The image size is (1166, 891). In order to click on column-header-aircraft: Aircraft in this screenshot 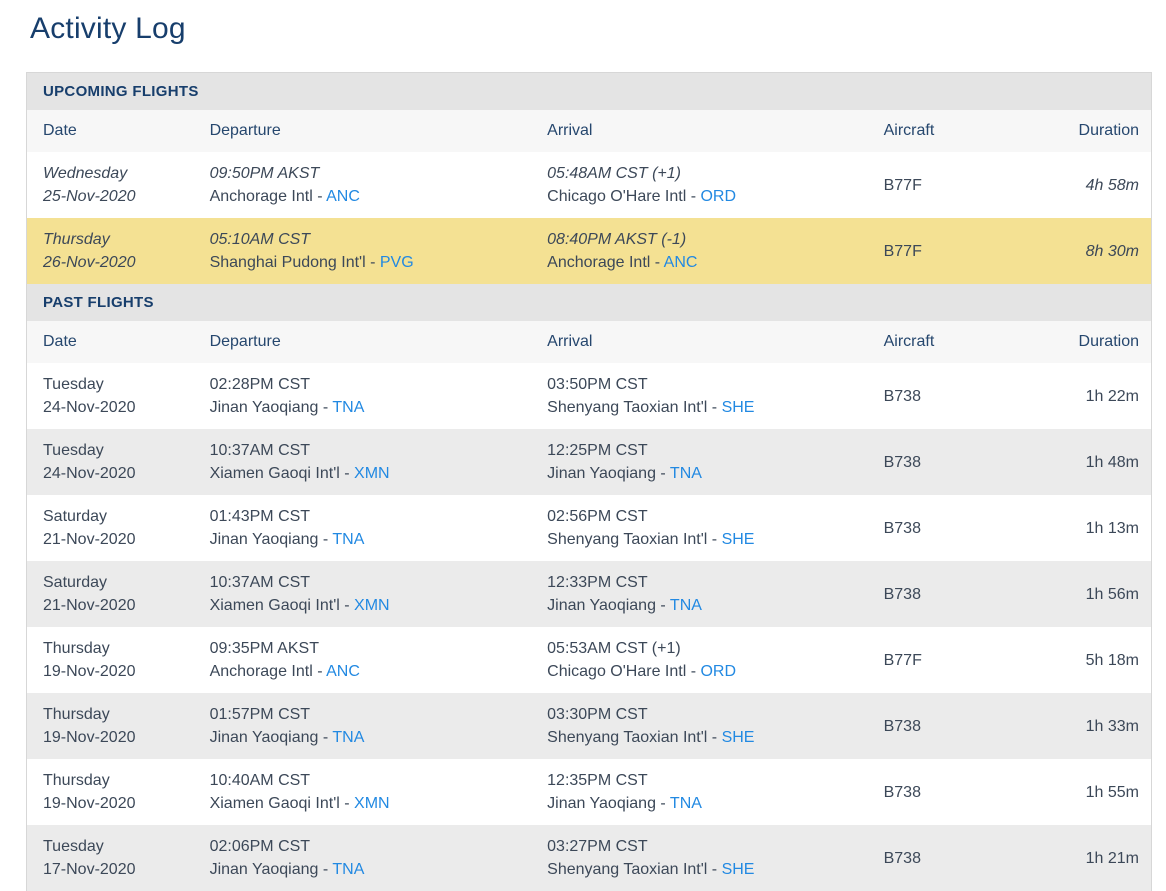, I will do `click(909, 130)`.